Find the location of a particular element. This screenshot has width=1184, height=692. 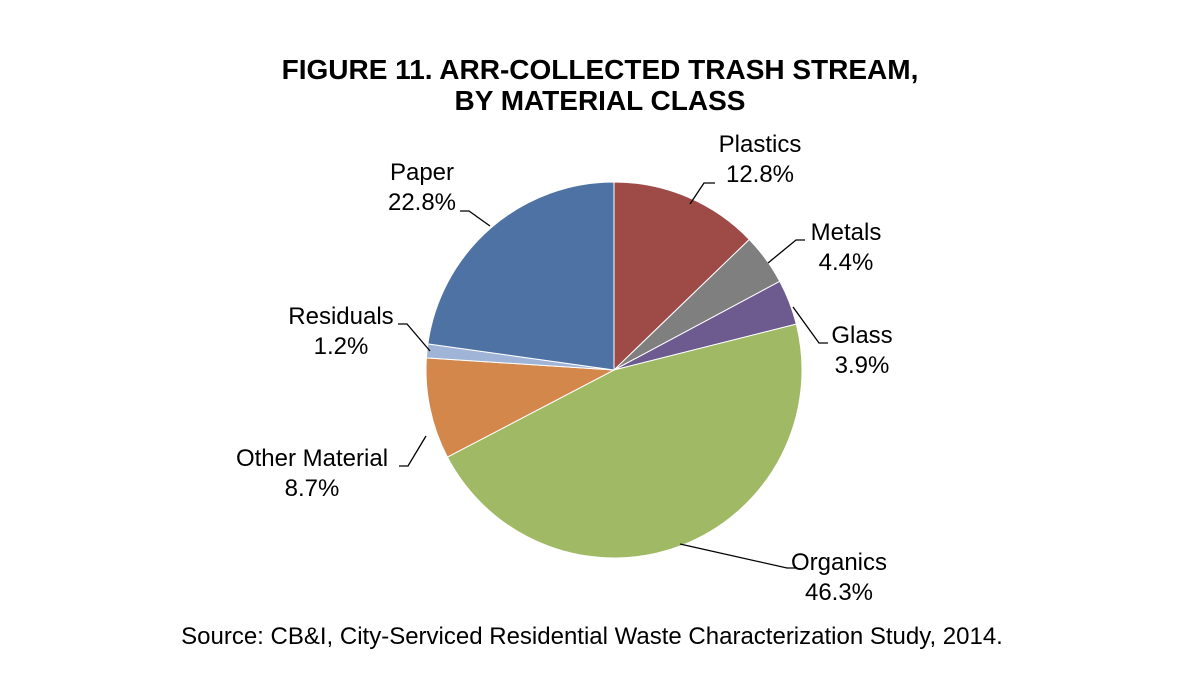

pie-slice-other-material is located at coordinates (520, 407).